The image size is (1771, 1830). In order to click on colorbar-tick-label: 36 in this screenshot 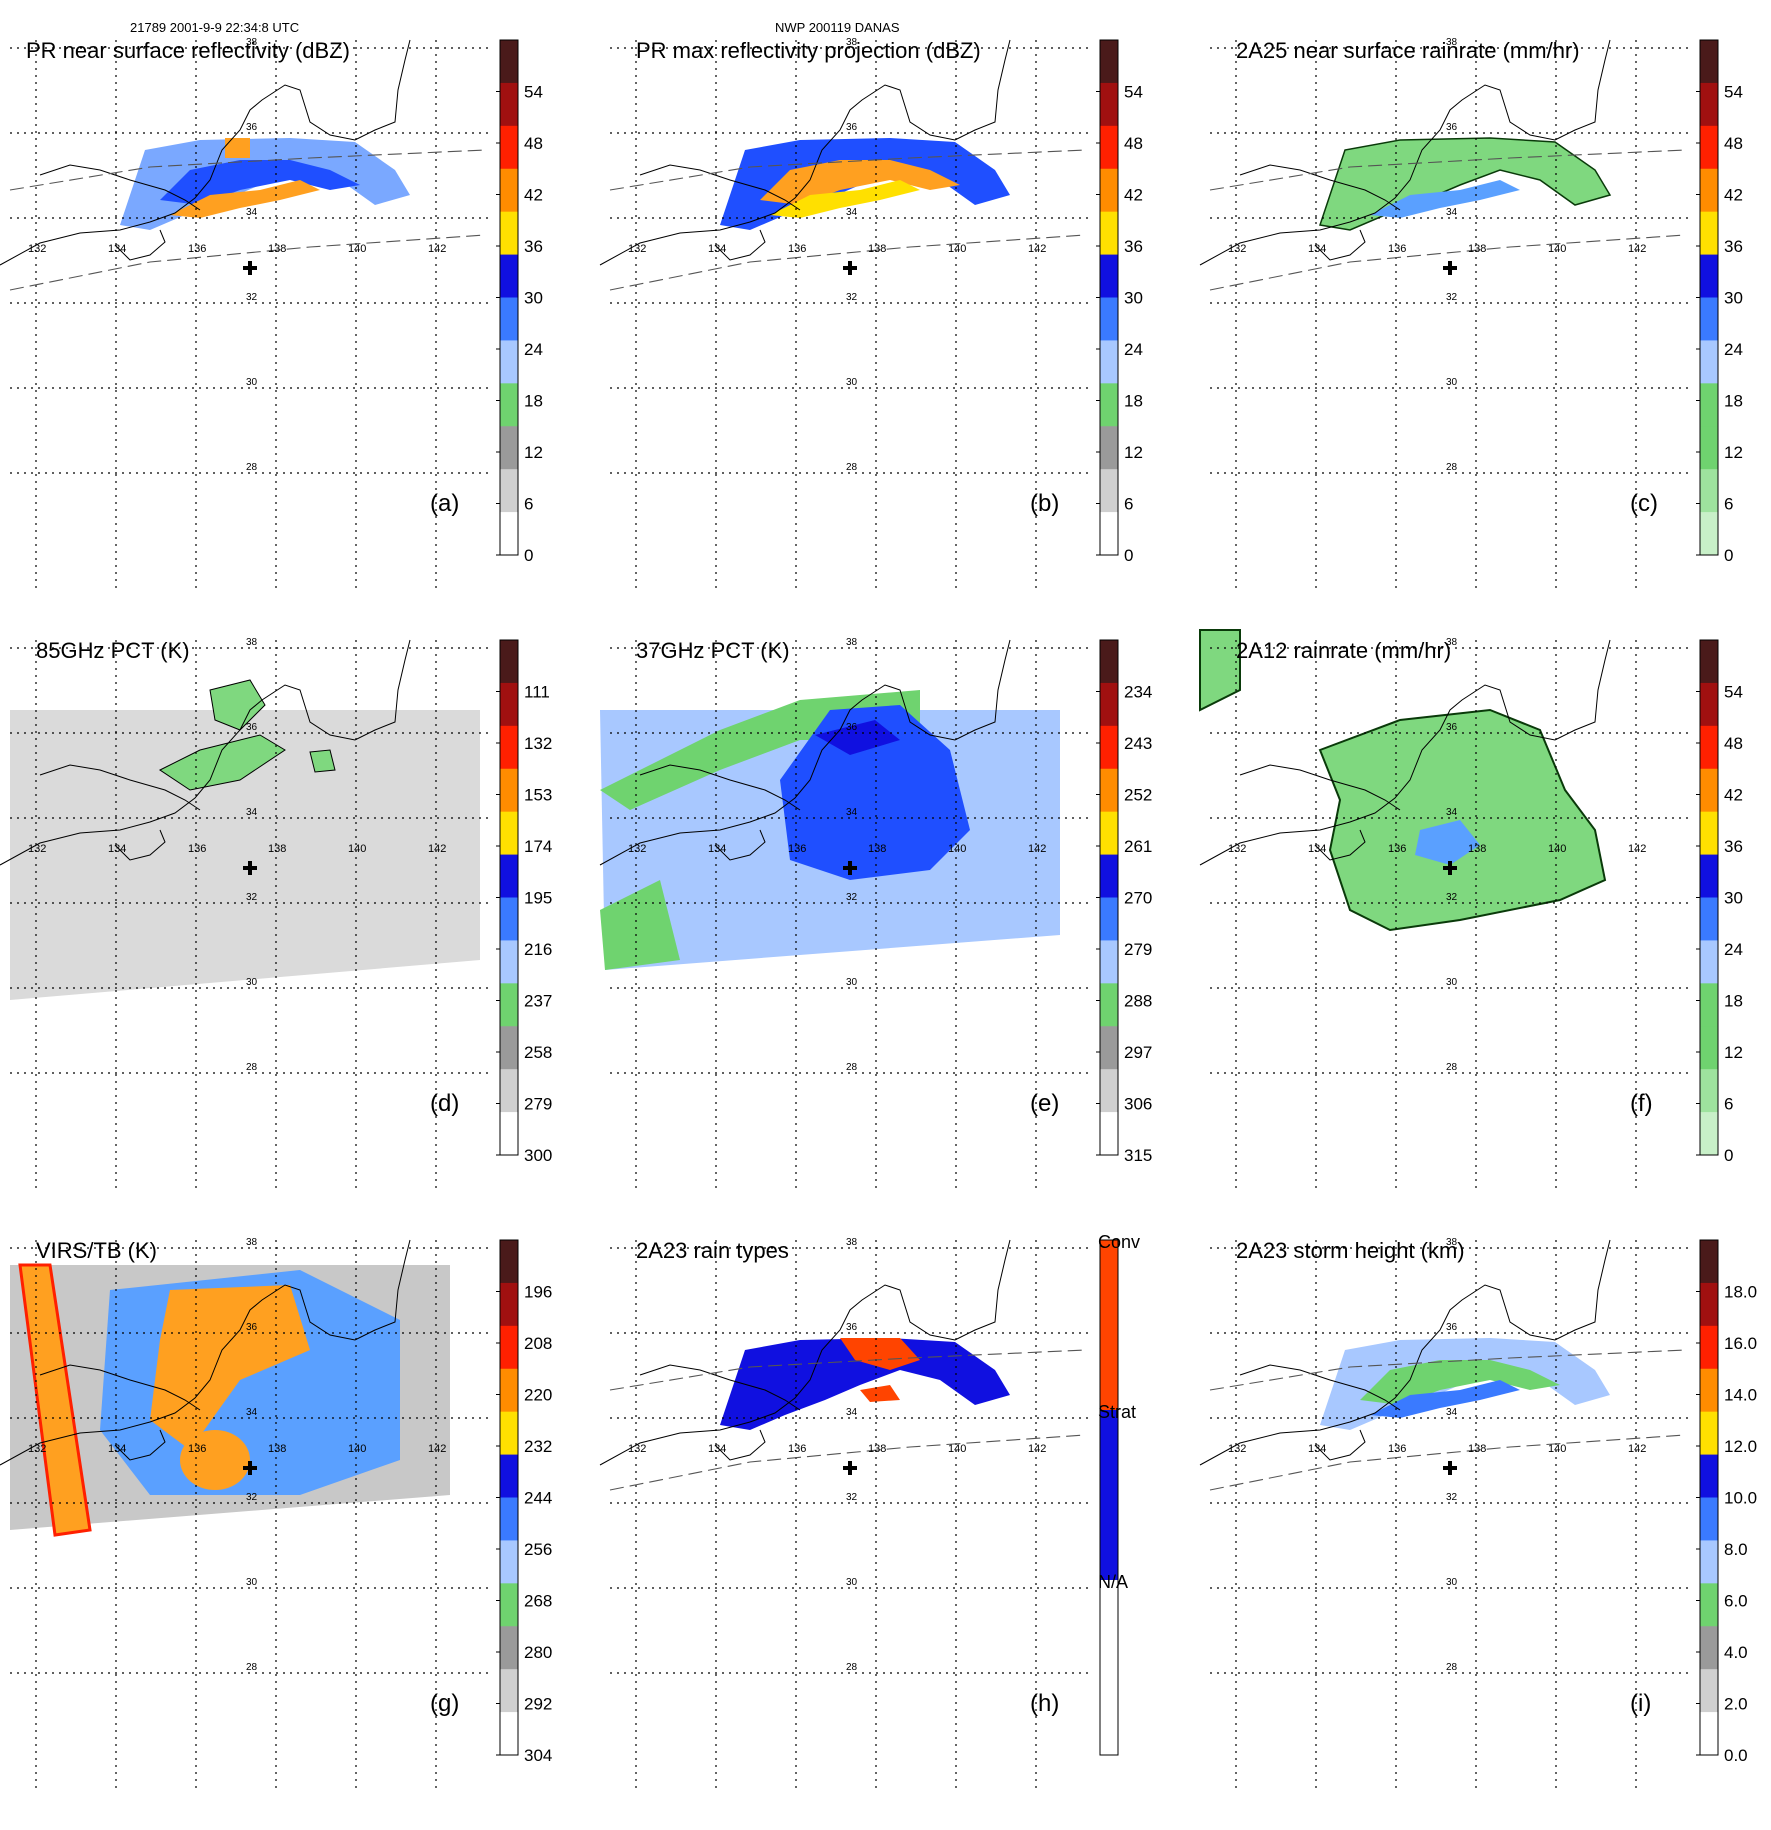, I will do `click(533, 246)`.